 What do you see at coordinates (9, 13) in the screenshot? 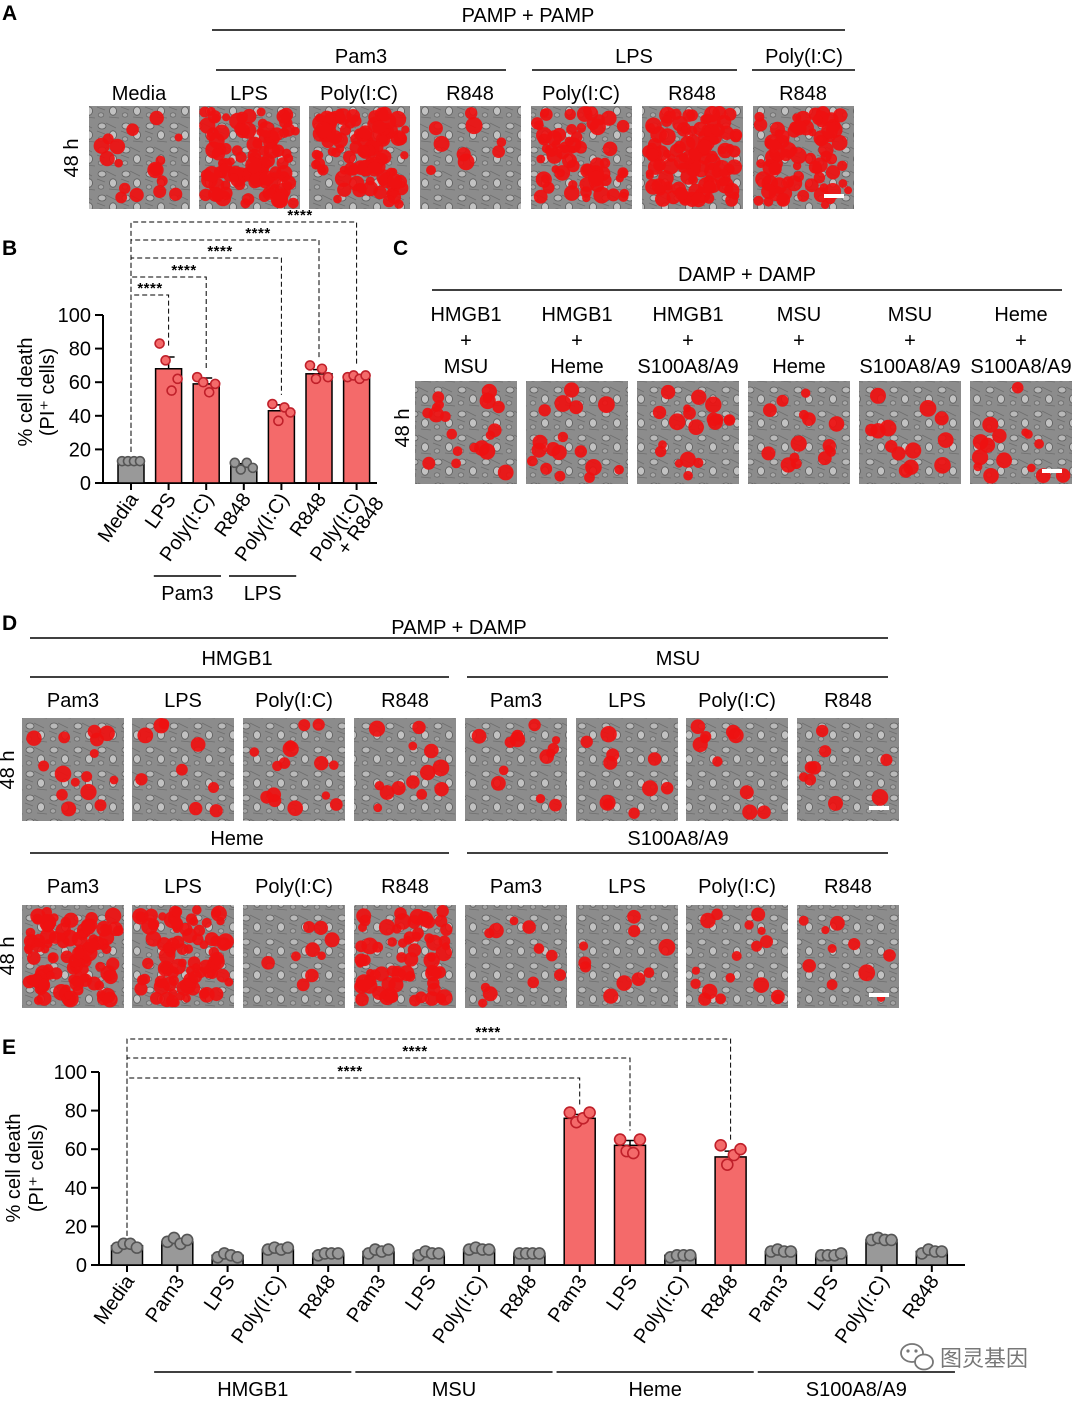
I see `panel-a-letter: A` at bounding box center [9, 13].